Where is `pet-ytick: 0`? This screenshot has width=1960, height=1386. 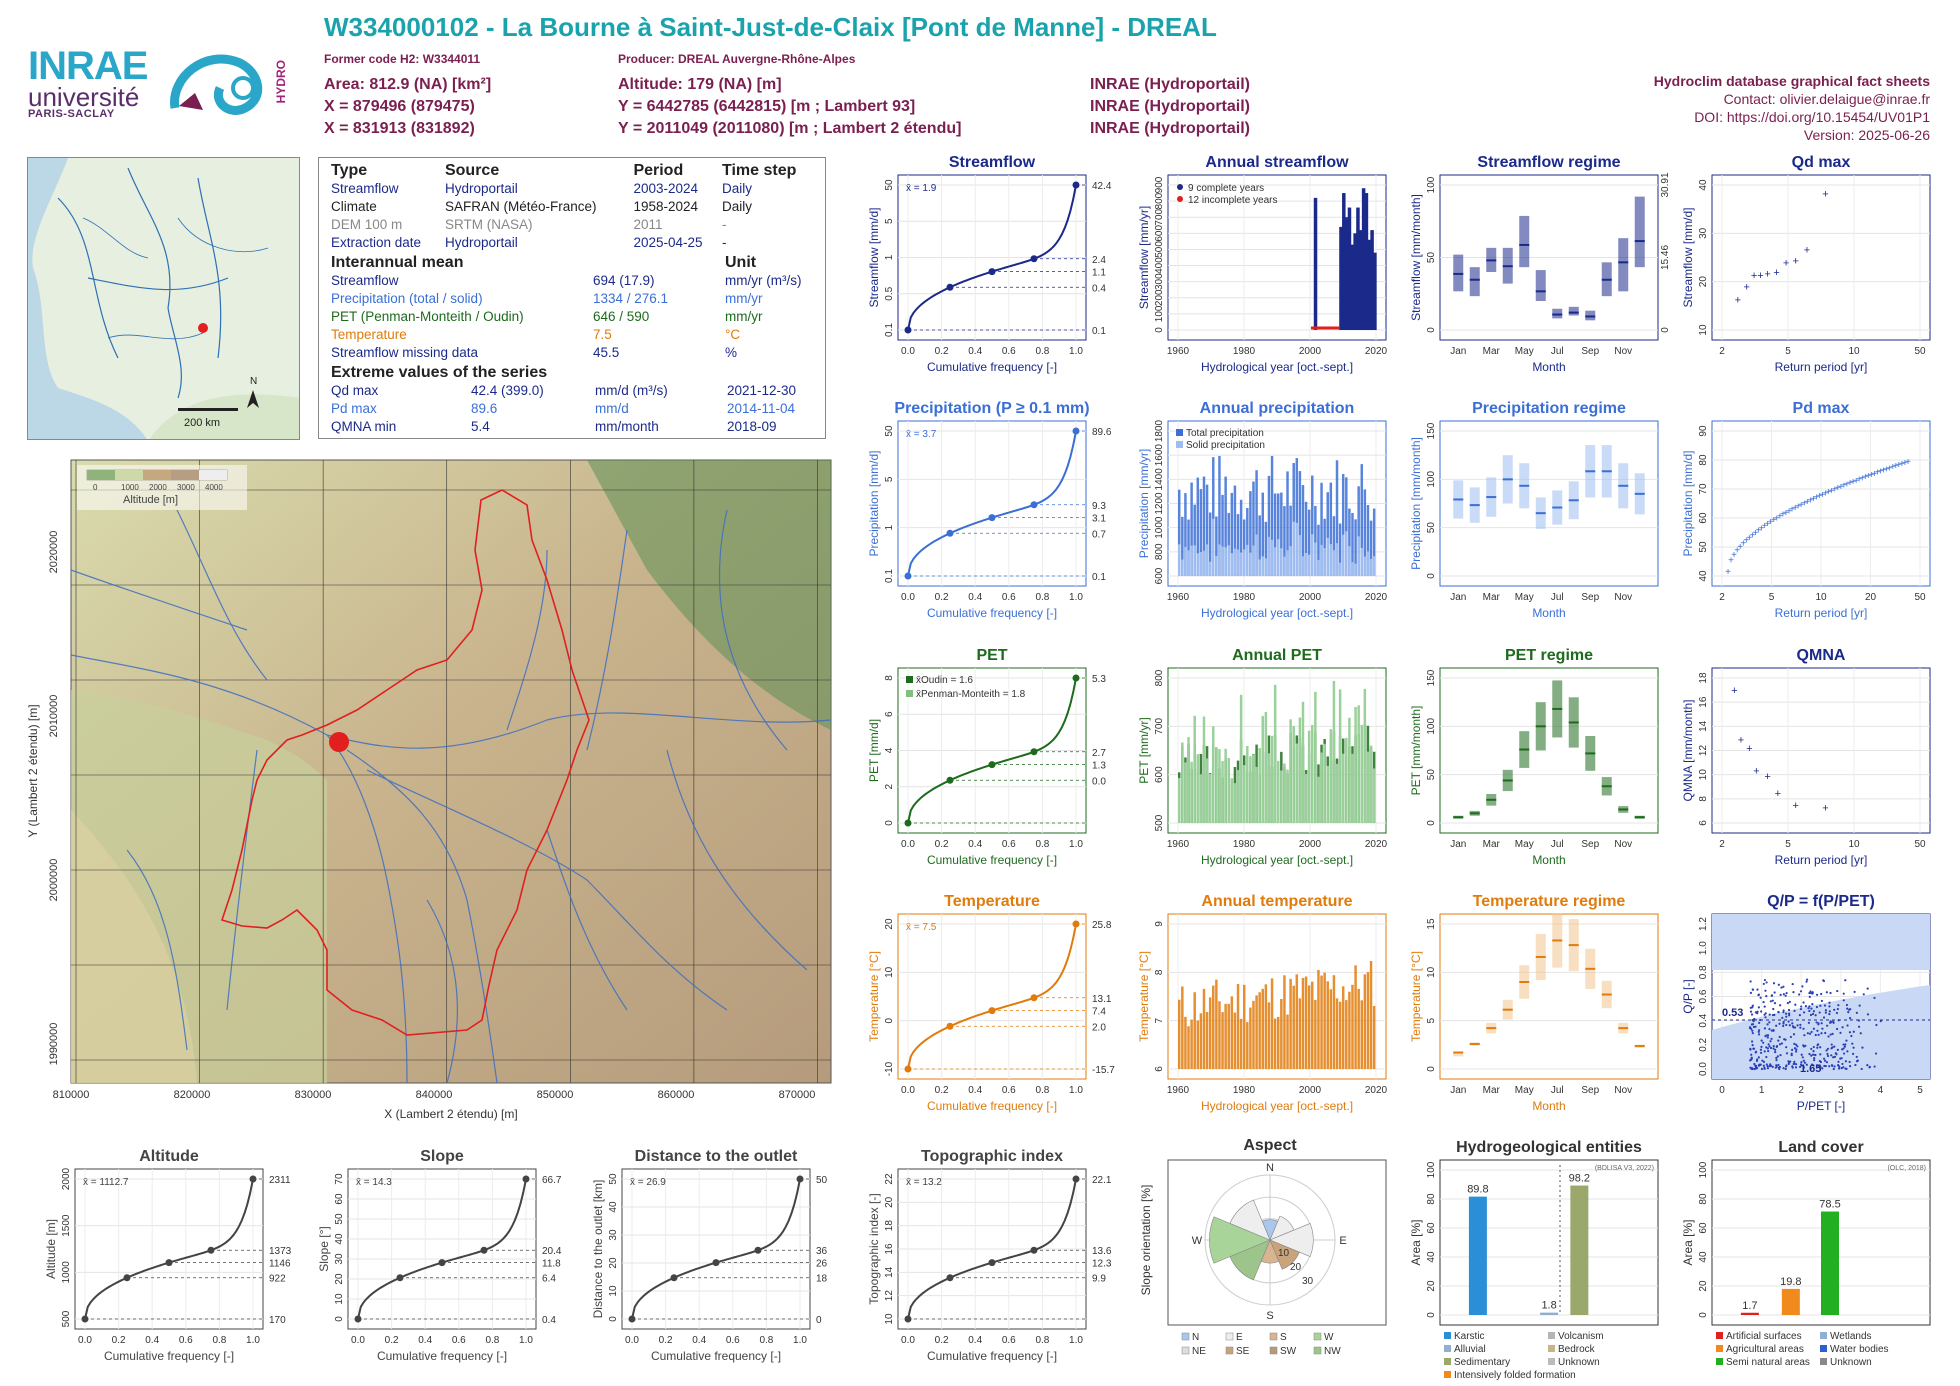 pet-ytick: 0 is located at coordinates (889, 823).